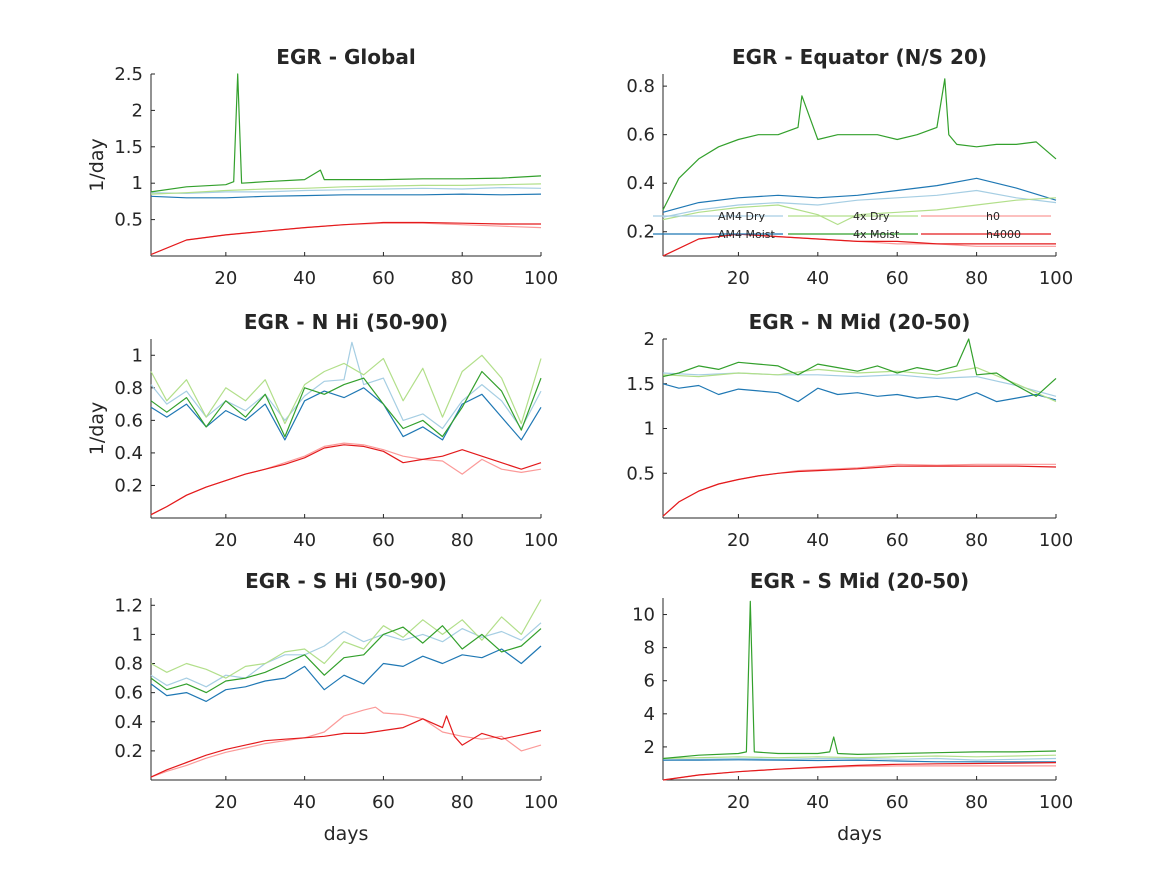 The image size is (1167, 875). I want to click on y-tick-label: 2.5, so click(128, 74).